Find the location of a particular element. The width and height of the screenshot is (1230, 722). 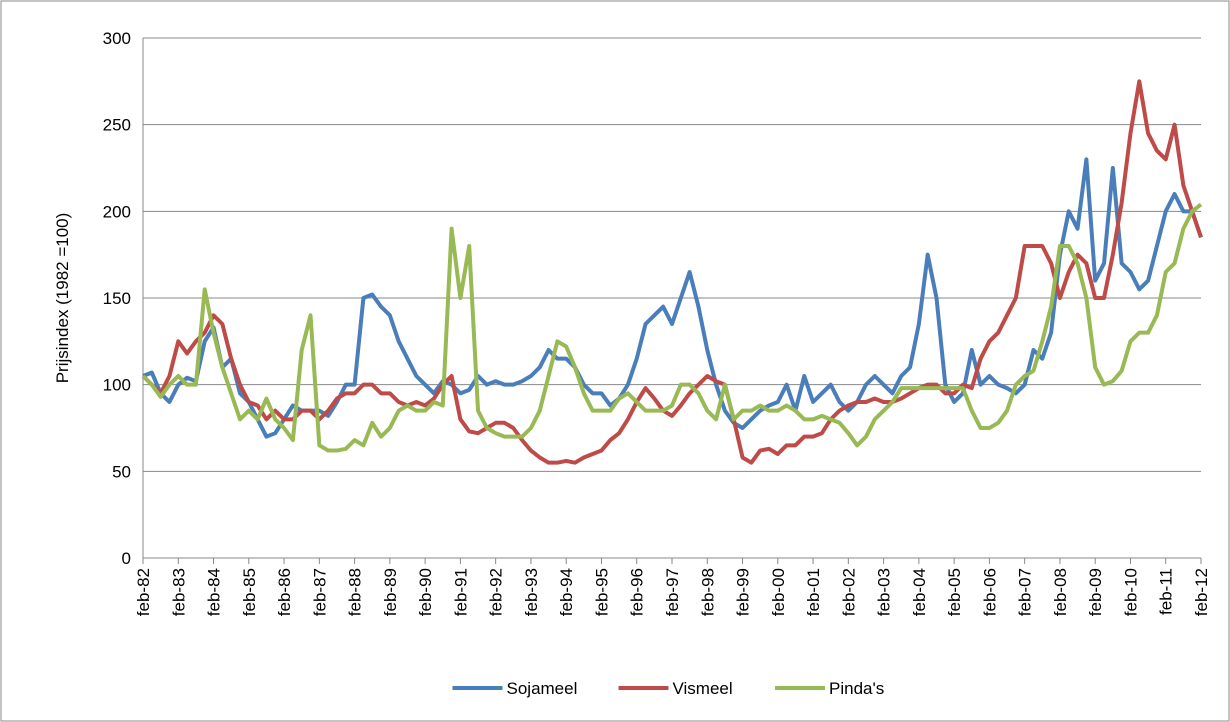

y-tick-label: 250 is located at coordinates (117, 125).